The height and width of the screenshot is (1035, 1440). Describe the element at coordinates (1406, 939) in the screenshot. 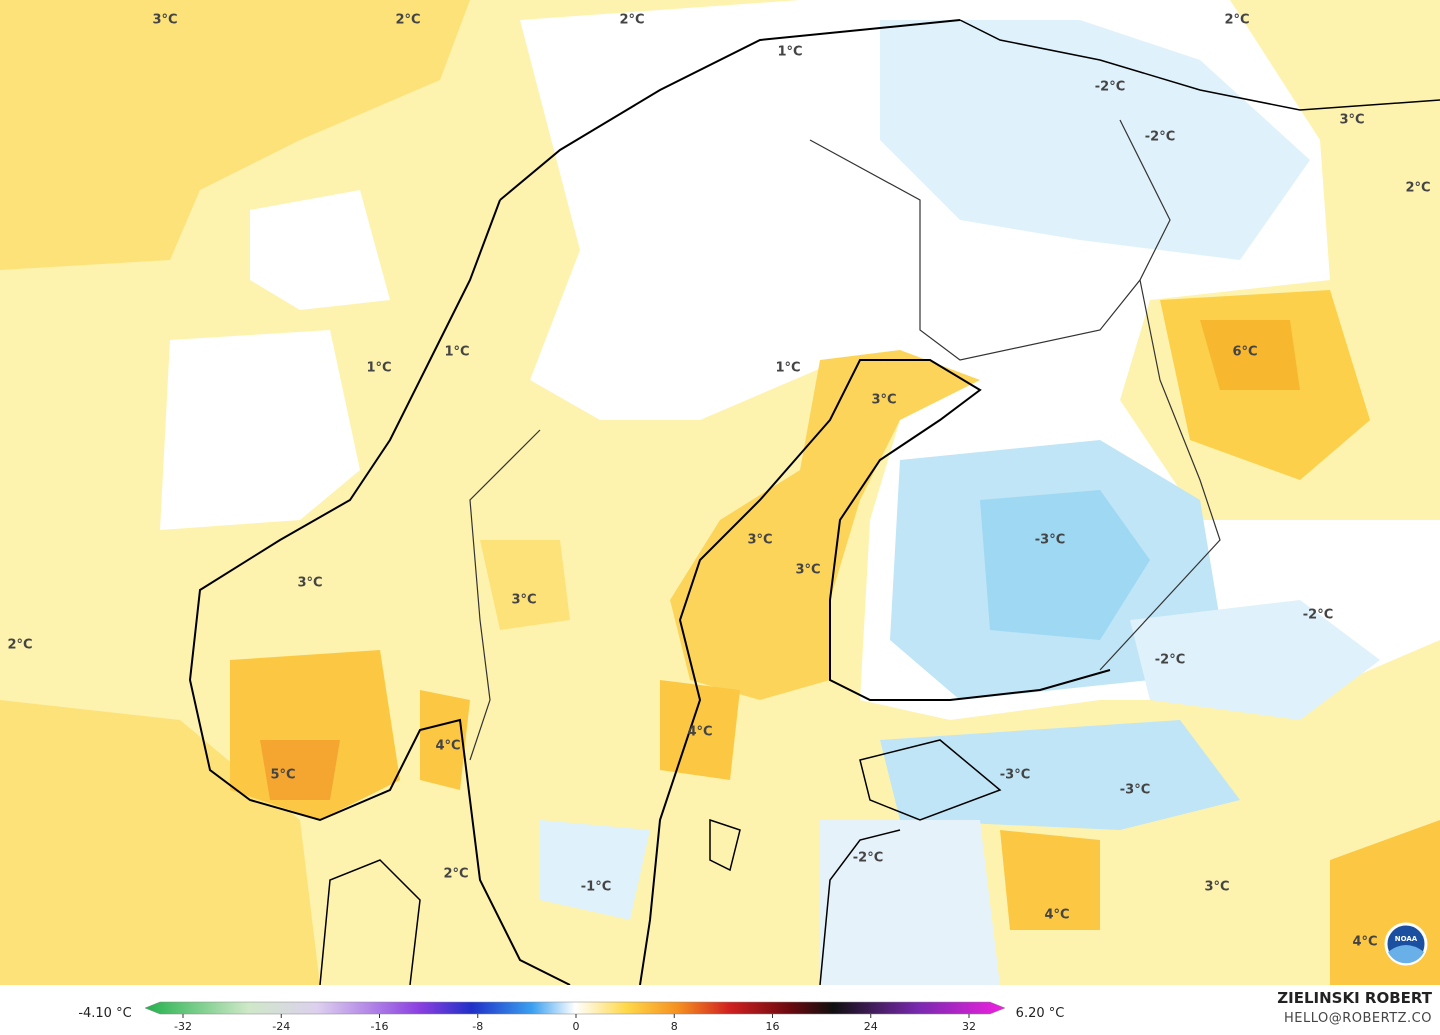

I see `logo-text: NOAA` at that location.